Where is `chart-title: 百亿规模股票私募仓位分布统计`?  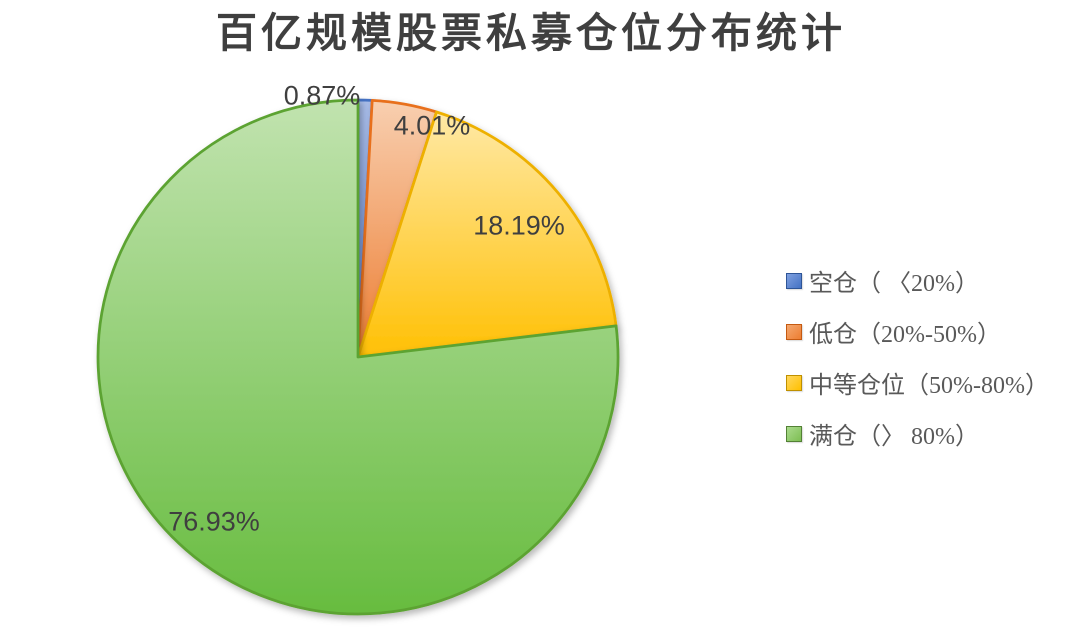
chart-title: 百亿规模股票私募仓位分布统计 is located at coordinates (531, 33).